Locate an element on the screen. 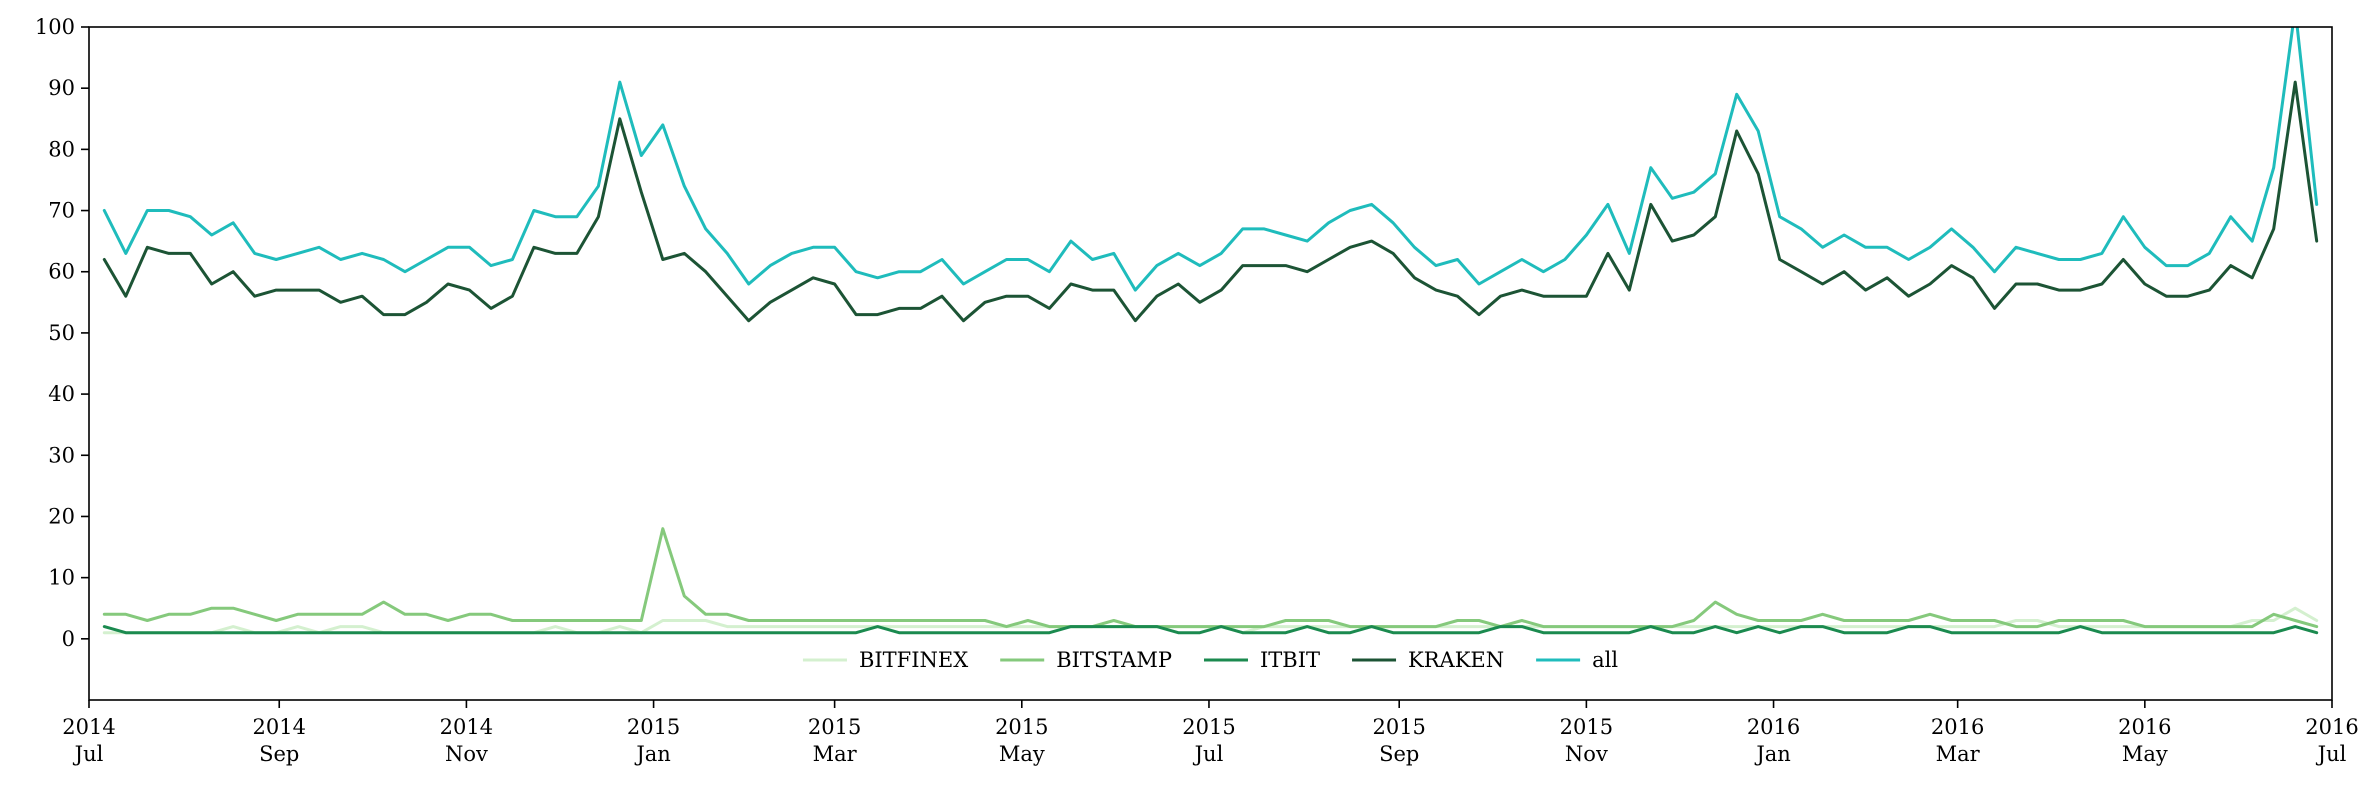 The width and height of the screenshot is (2379, 790). legend-item-all: all is located at coordinates (1577, 660).